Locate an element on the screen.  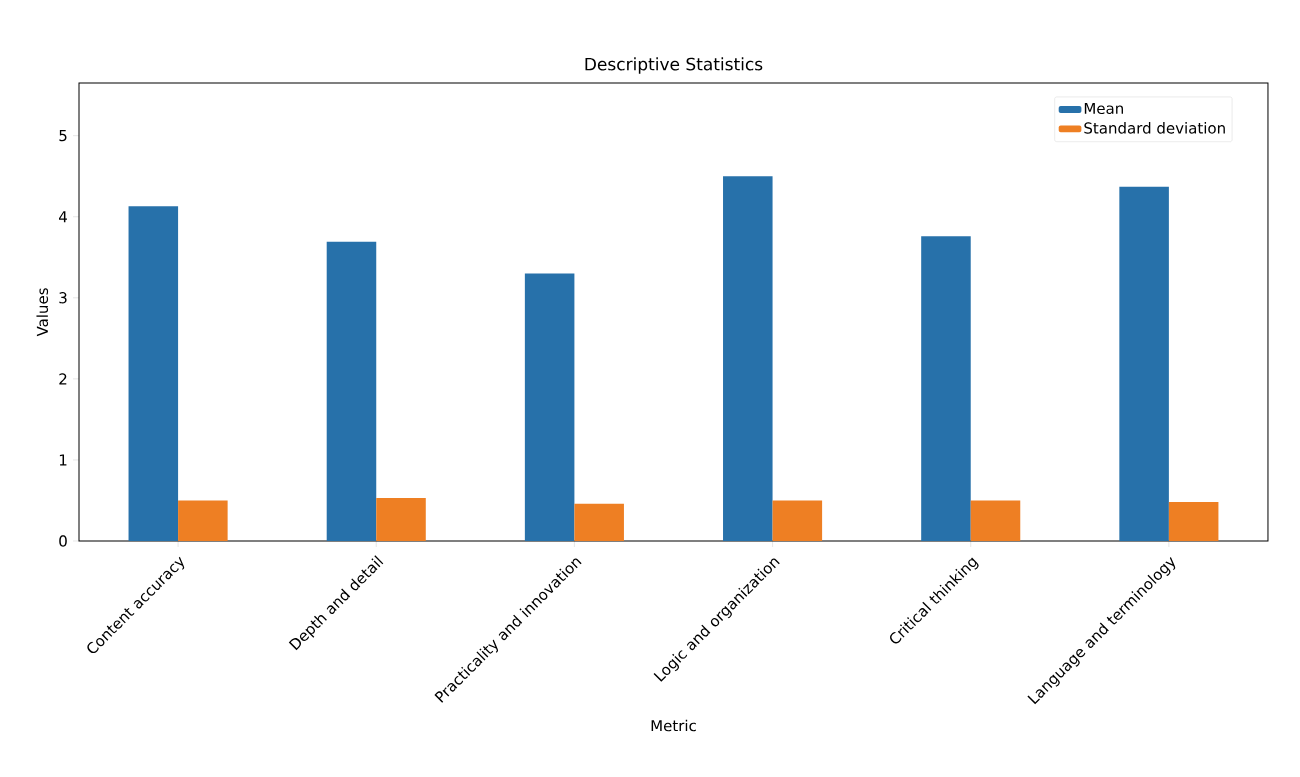
legend-label: Standard deviation is located at coordinates (1154, 128).